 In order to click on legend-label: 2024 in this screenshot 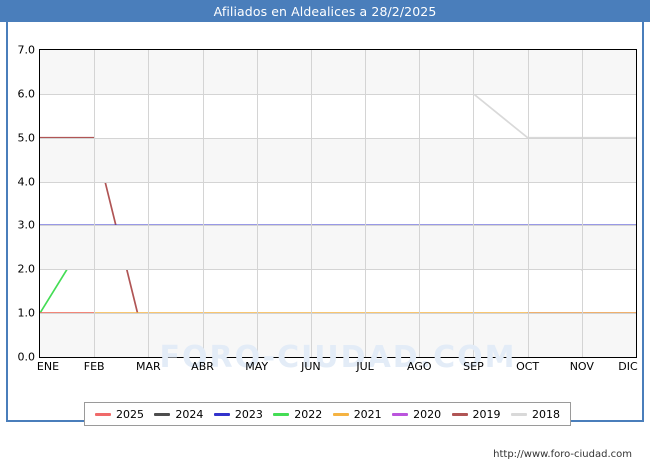, I will do `click(189, 414)`.